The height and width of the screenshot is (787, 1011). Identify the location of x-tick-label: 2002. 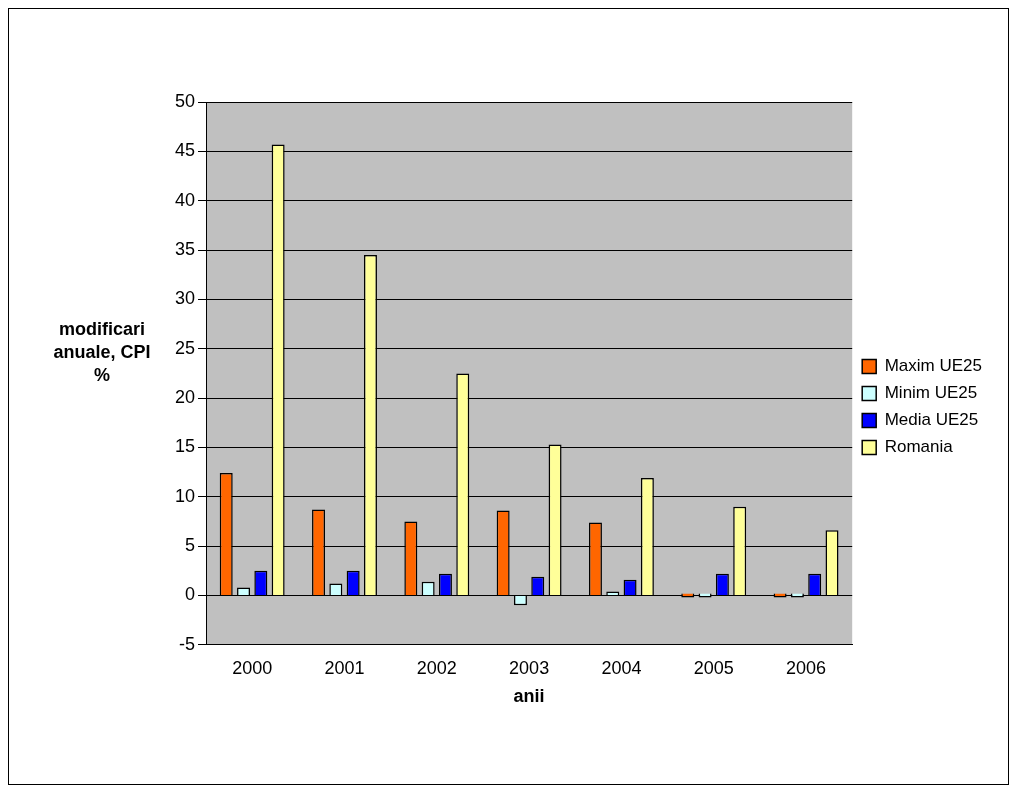
(436, 667).